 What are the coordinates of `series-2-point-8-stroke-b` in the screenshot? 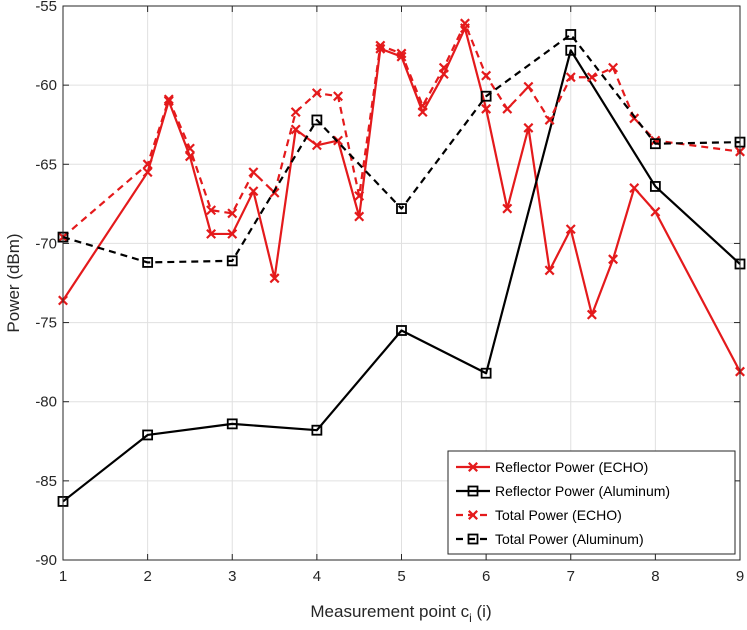 It's located at (295, 112).